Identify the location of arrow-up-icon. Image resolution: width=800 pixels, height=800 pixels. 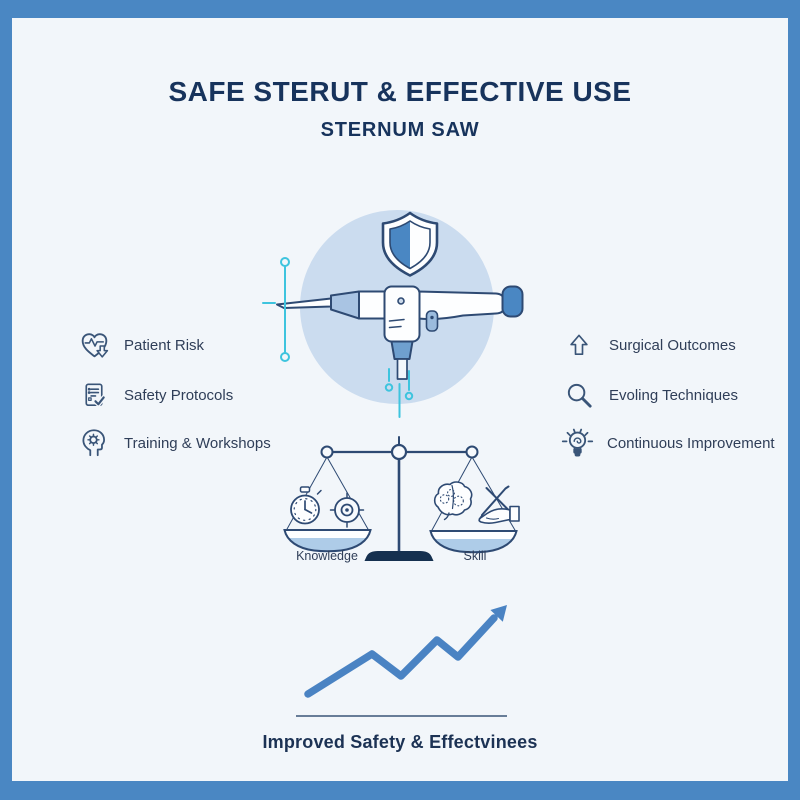
(579, 345).